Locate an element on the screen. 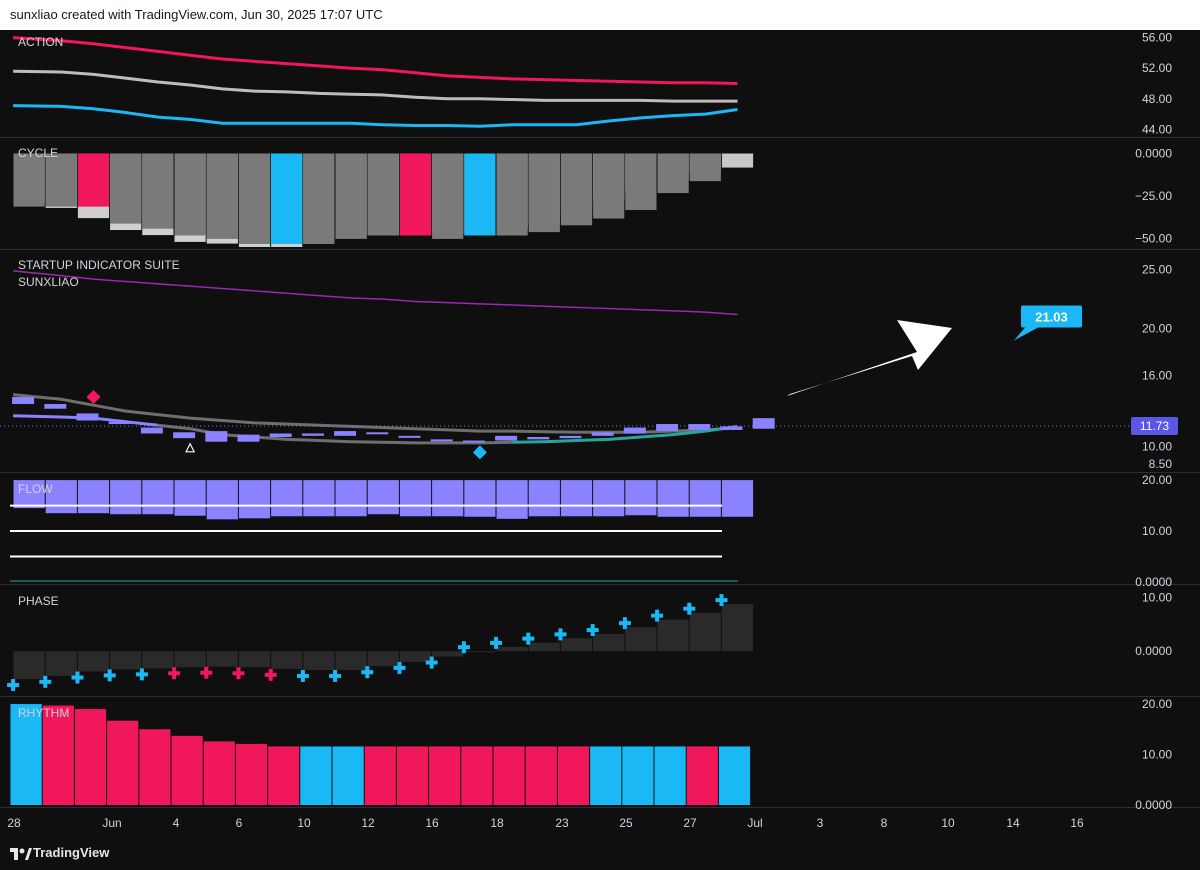 This screenshot has width=1200, height=870. pane-title-rhythm: RHYTHM is located at coordinates (43, 713).